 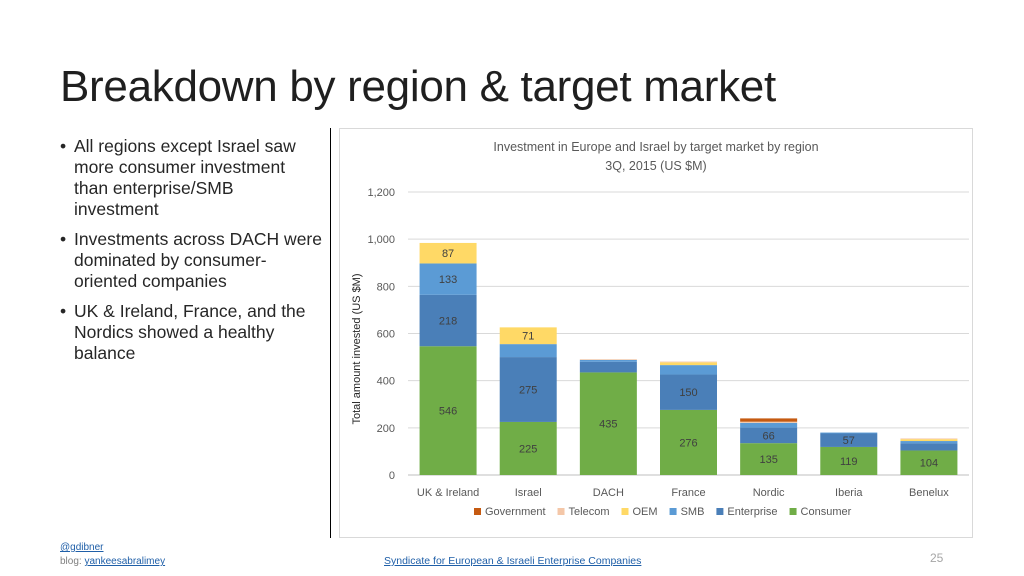 I want to click on data-label: 104, so click(x=929, y=464).